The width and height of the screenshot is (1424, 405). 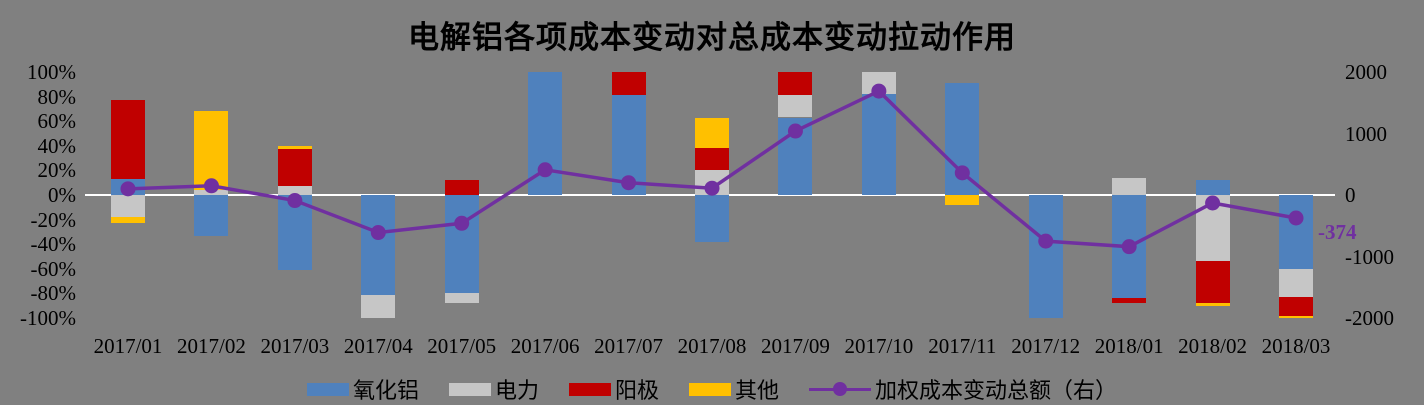 I want to click on left-axis-tick: -40%, so click(x=53, y=244).